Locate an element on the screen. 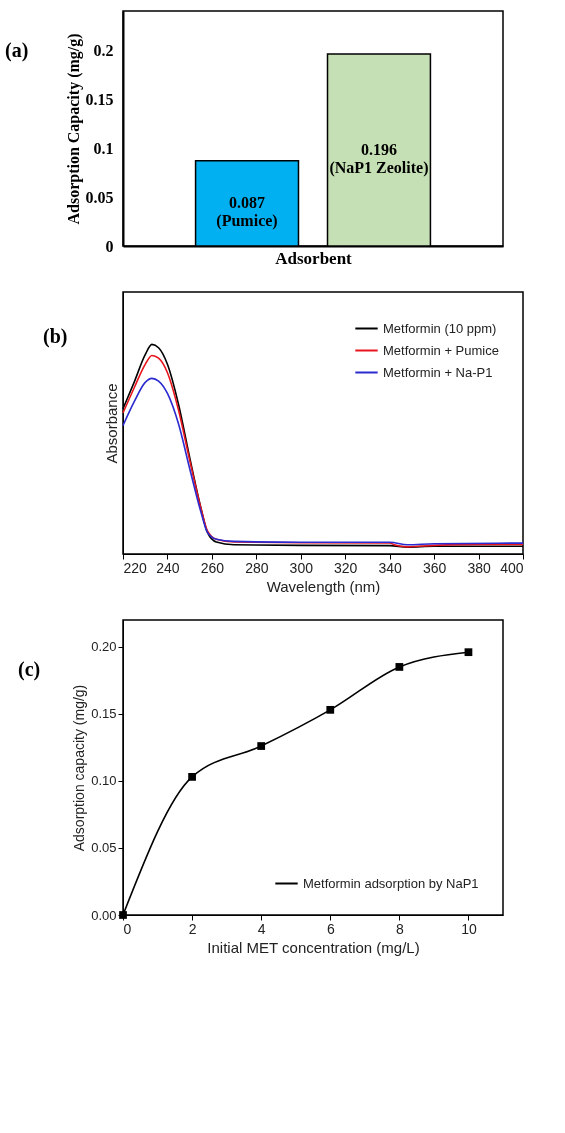 The width and height of the screenshot is (565, 1133). x-tick-label: 400 is located at coordinates (512, 567).